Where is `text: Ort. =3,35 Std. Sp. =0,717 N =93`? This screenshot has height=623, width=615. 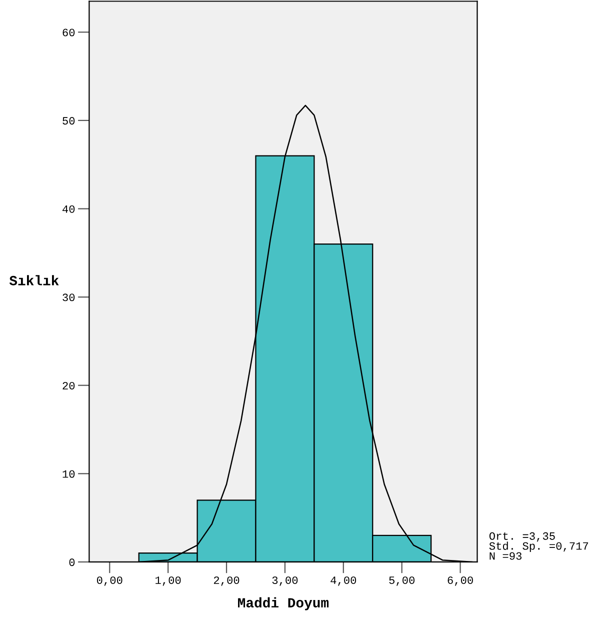
text: Ort. =3,35 Std. Sp. =0,717 N =93 is located at coordinates (538, 546).